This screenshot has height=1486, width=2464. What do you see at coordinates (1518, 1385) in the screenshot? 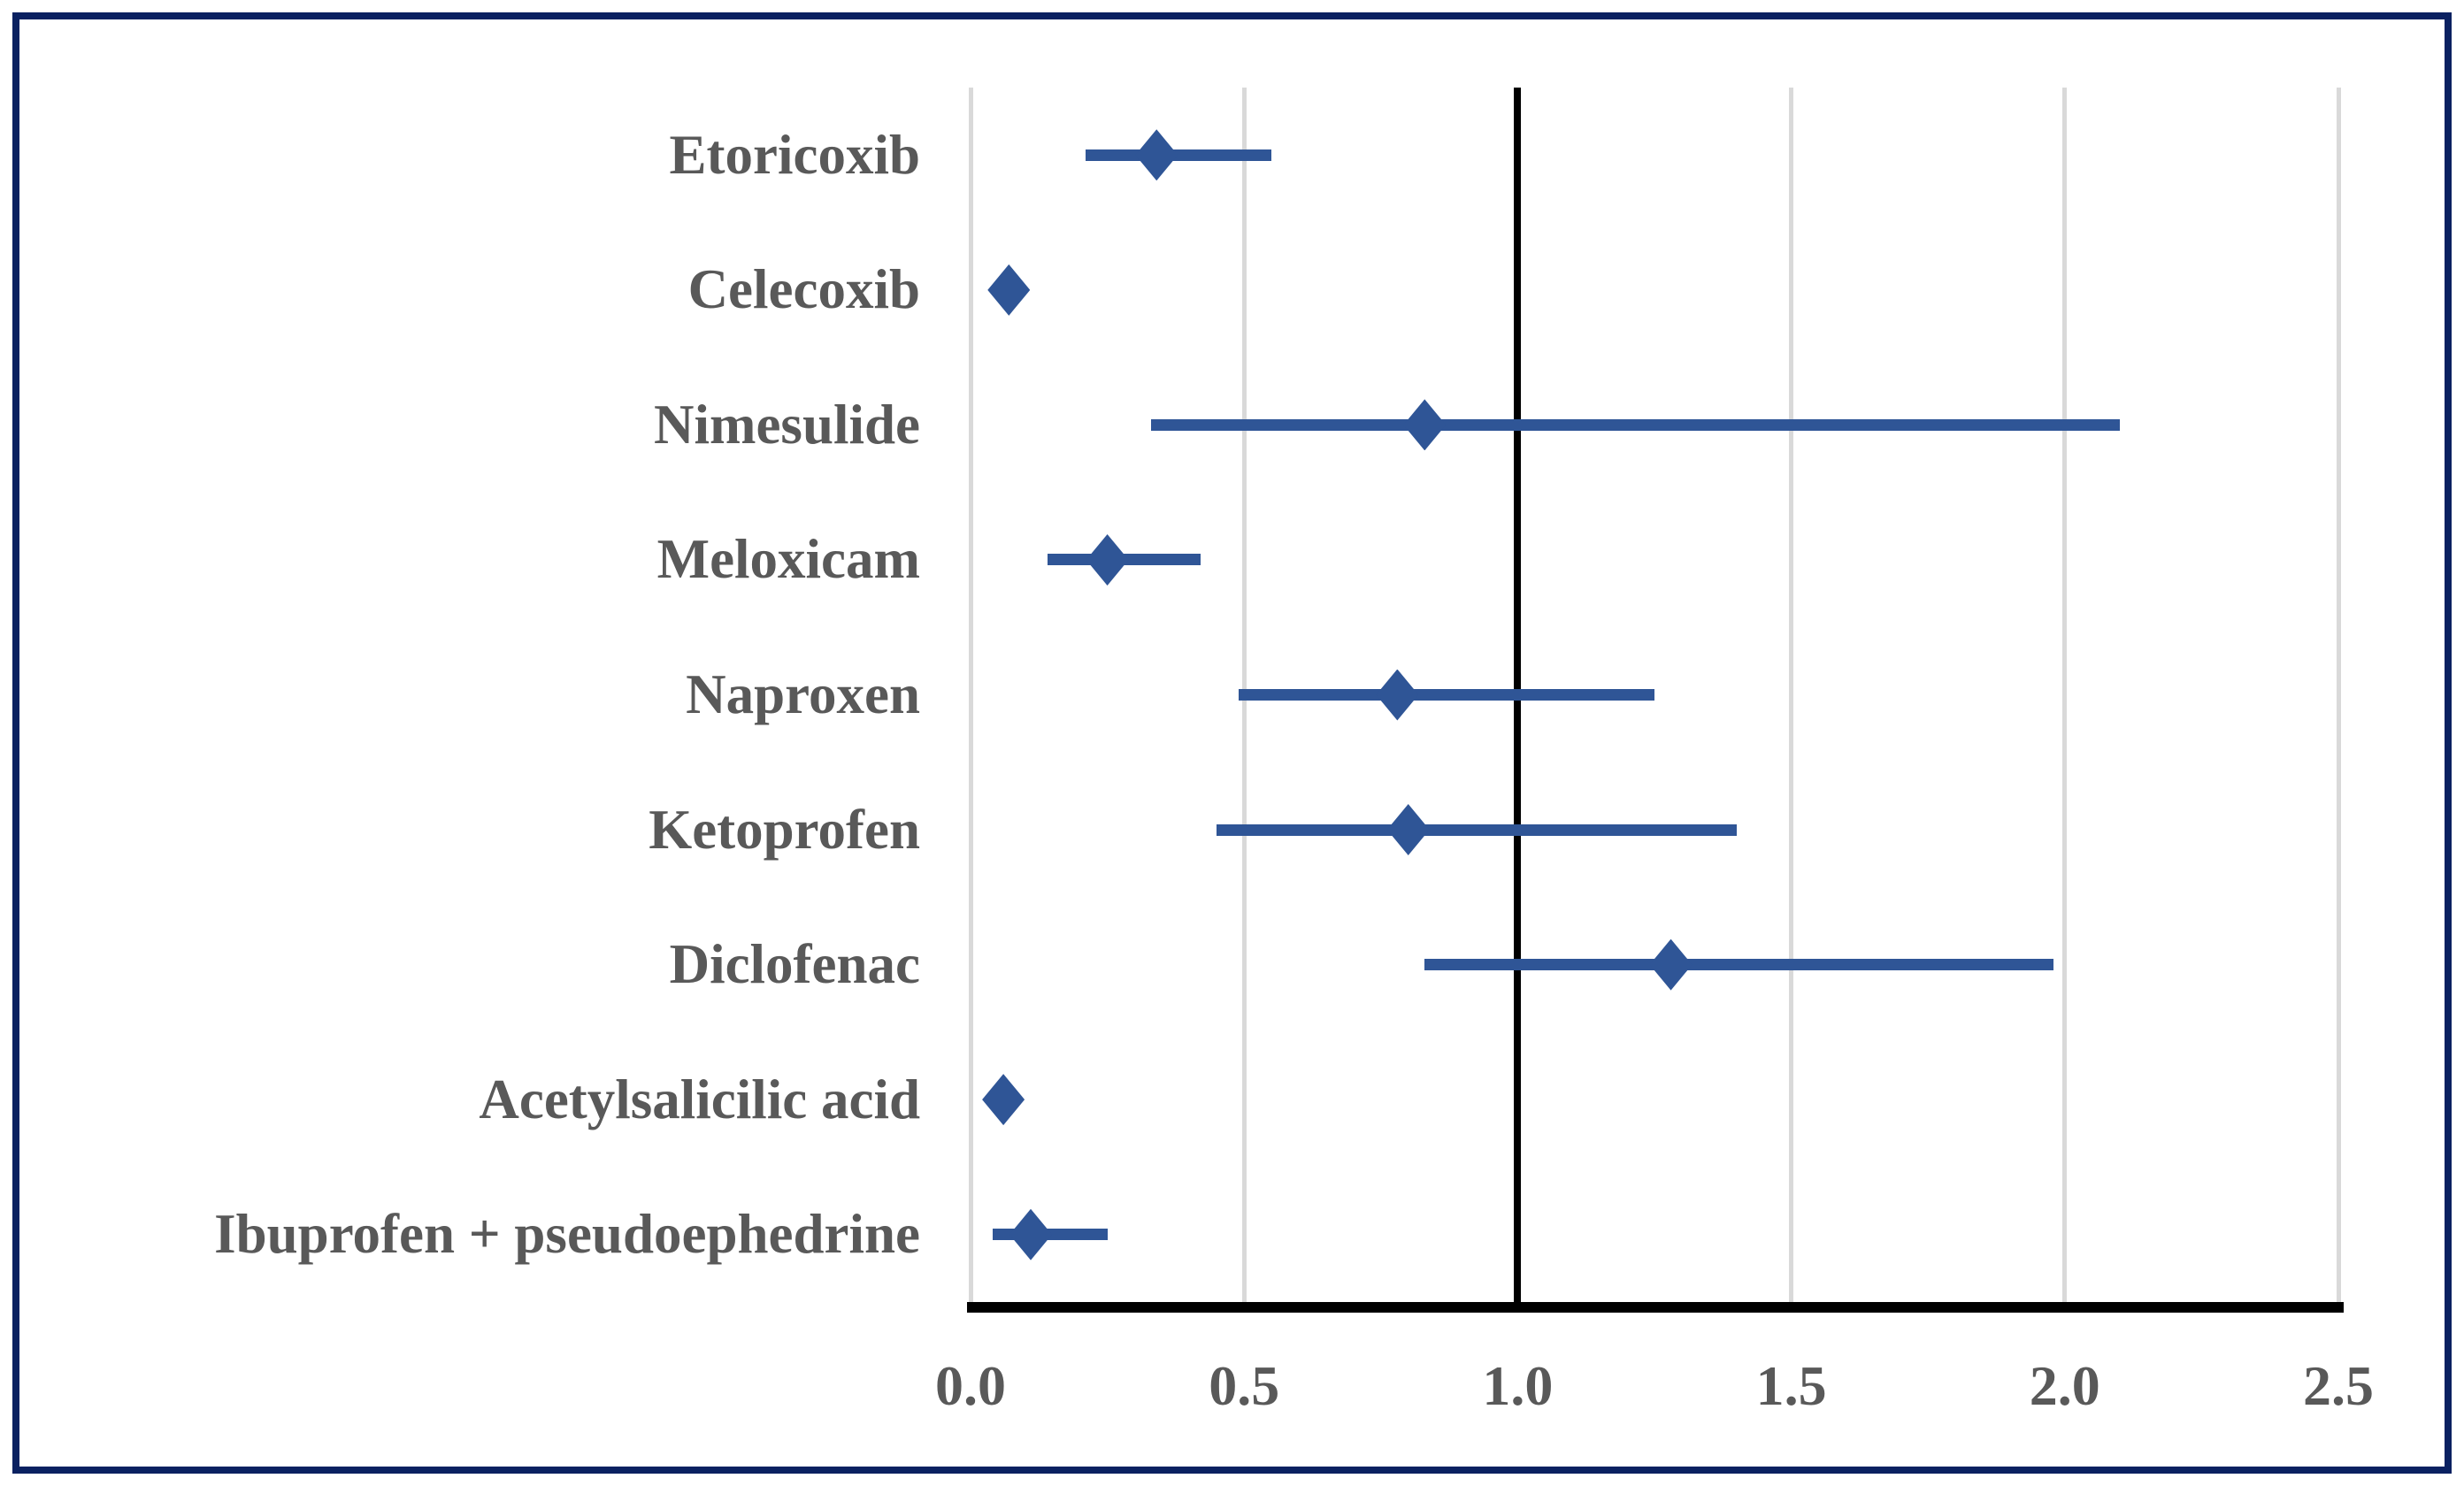
I see `x-tick-label: 1.0` at bounding box center [1518, 1385].